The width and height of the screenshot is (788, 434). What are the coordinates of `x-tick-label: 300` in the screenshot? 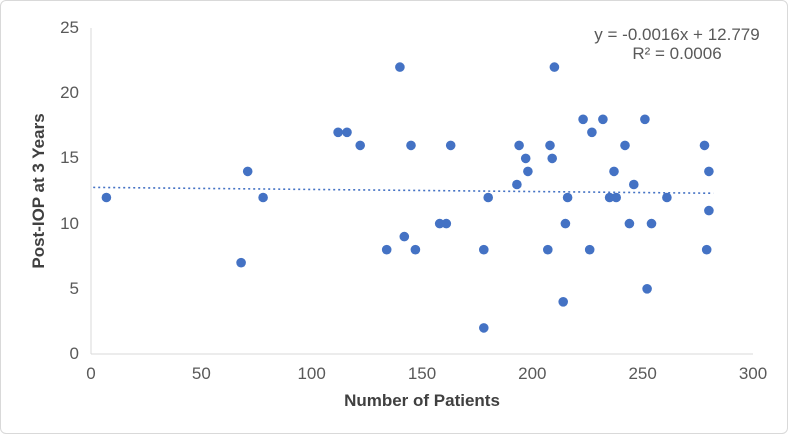 It's located at (753, 373).